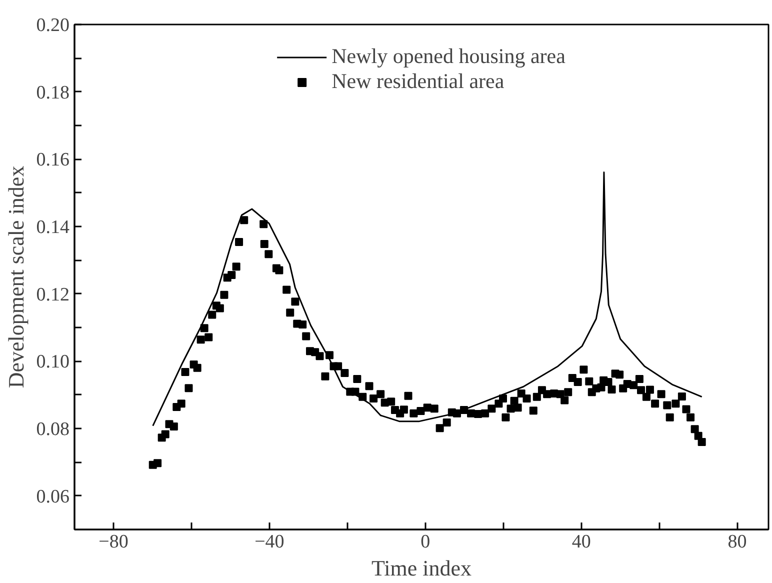 This screenshot has width=772, height=583. What do you see at coordinates (53, 160) in the screenshot?
I see `y-tick-label: 0.16` at bounding box center [53, 160].